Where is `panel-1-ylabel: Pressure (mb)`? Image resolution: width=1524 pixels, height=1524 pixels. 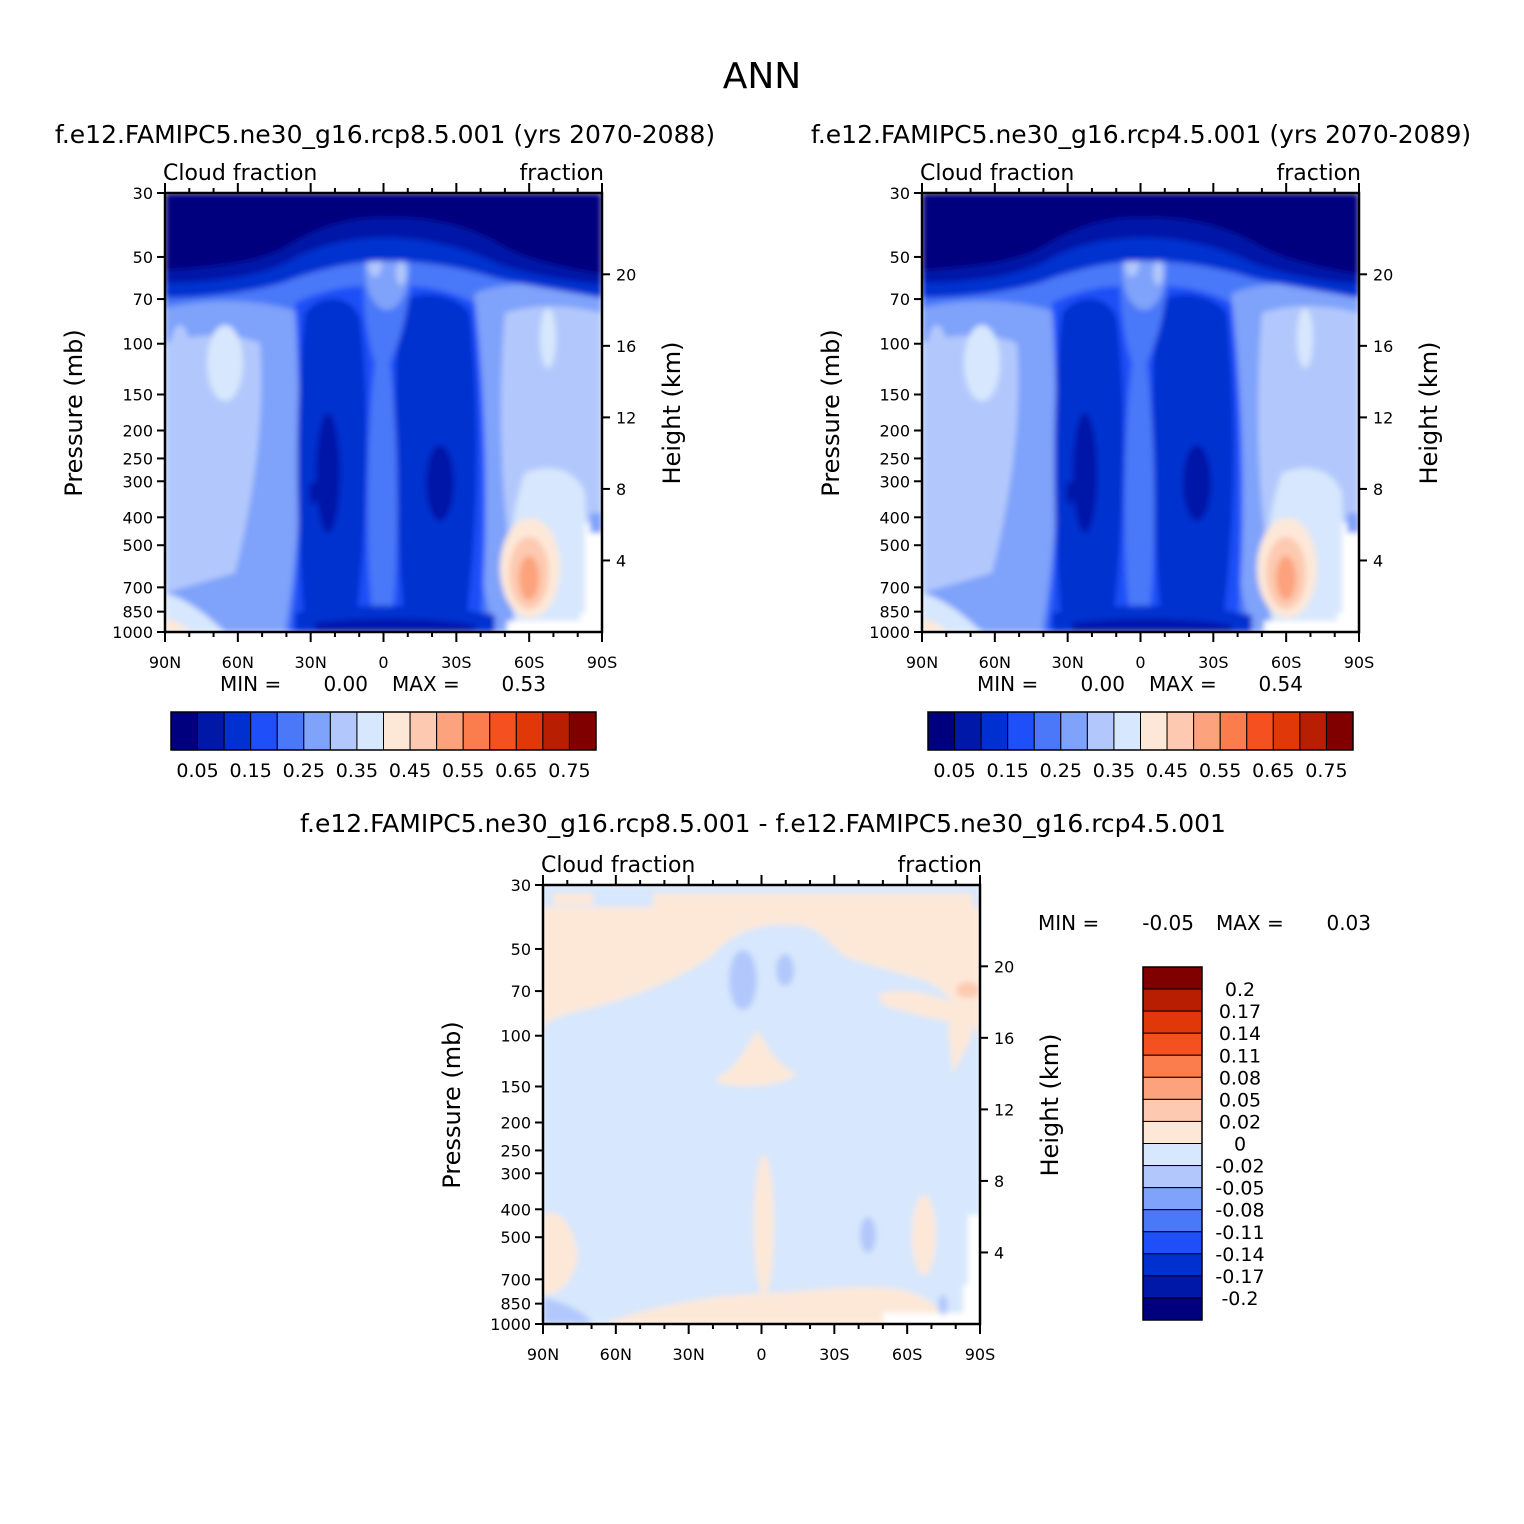 panel-1-ylabel: Pressure (mb) is located at coordinates (74, 412).